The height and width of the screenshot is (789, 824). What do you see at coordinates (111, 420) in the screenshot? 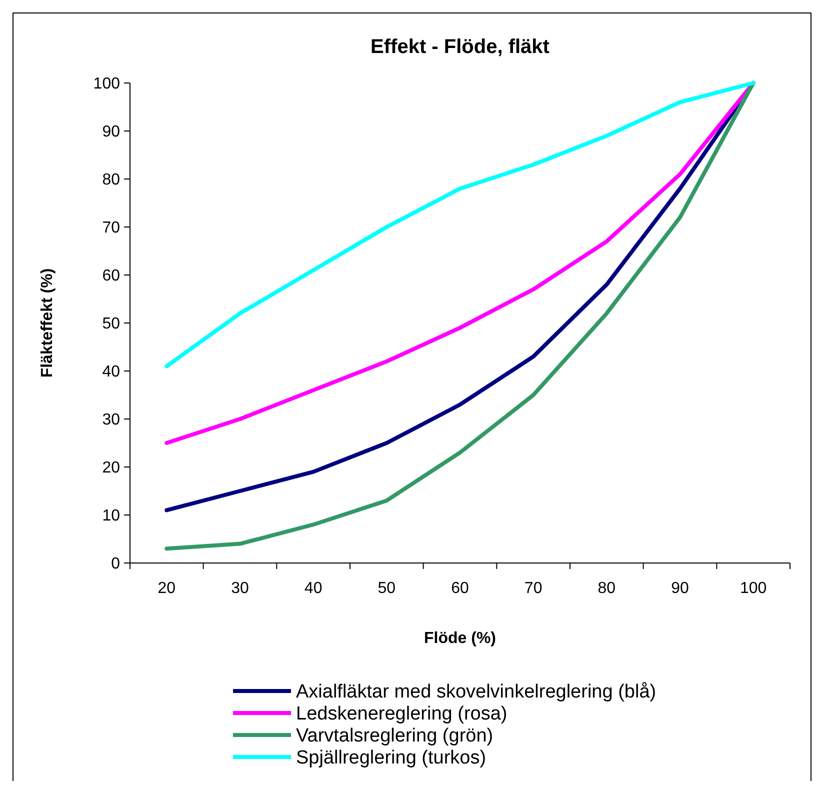
I see `y-tick-label: 30` at bounding box center [111, 420].